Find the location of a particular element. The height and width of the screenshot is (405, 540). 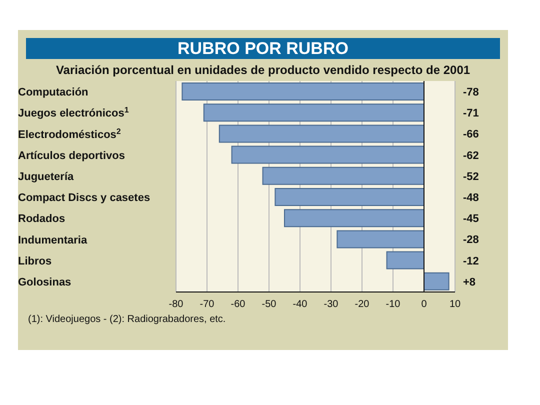

x-tick-label: -50 is located at coordinates (269, 304).